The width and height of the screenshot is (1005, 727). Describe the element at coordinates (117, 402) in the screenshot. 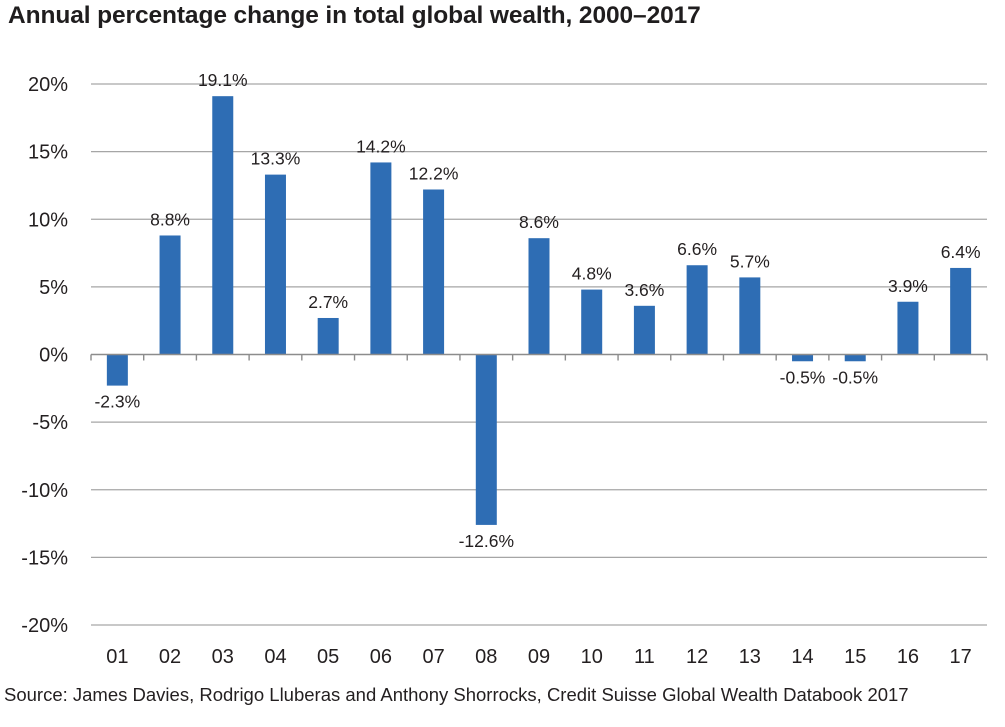

I see `data-label: -2.3%` at that location.